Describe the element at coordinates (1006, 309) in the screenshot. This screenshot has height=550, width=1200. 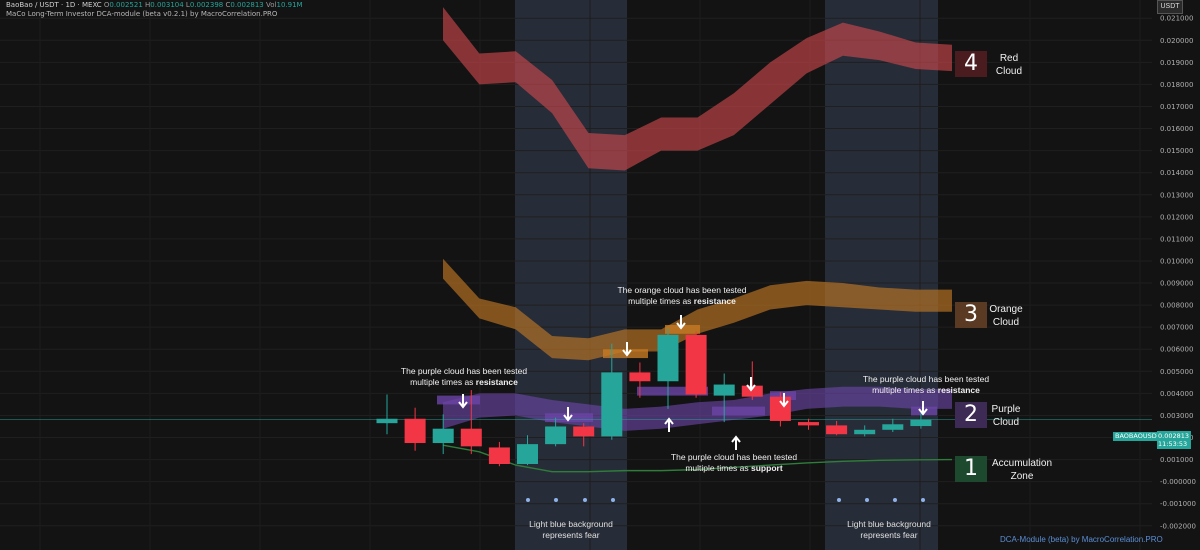
I see `zone-label-line1: Orange` at that location.